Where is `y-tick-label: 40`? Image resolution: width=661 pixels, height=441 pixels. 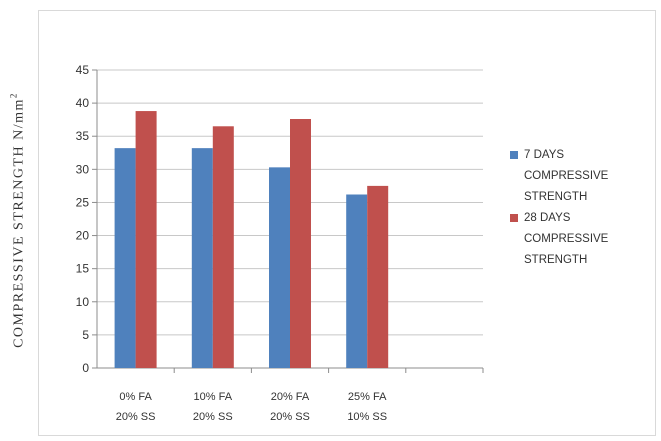 y-tick-label: 40 is located at coordinates (83, 103).